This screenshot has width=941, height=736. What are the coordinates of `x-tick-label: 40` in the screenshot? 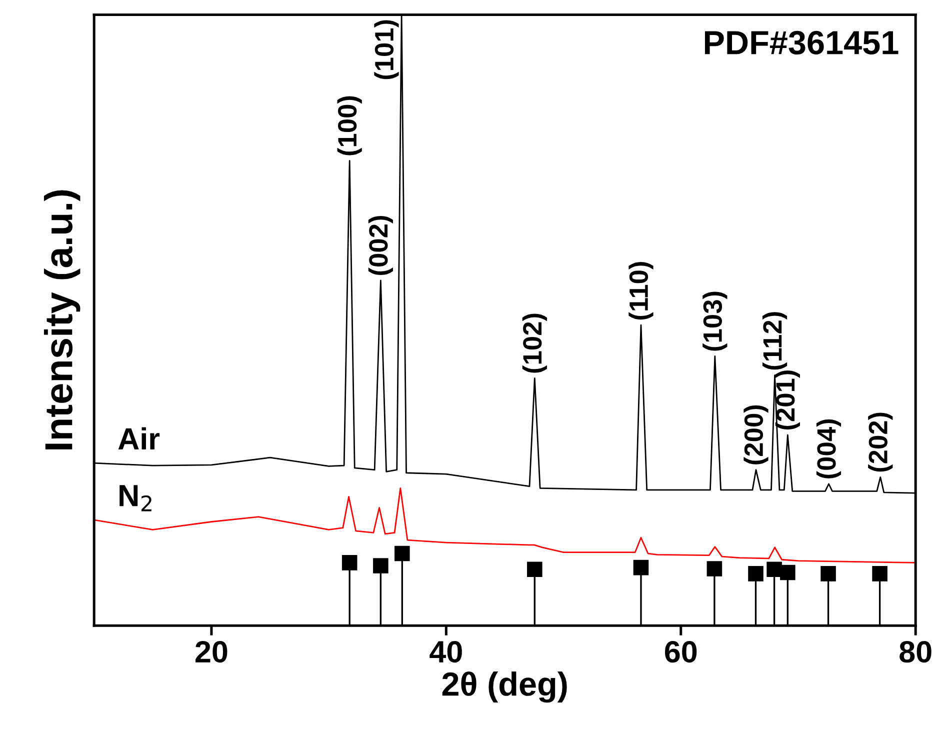 It's located at (446, 651).